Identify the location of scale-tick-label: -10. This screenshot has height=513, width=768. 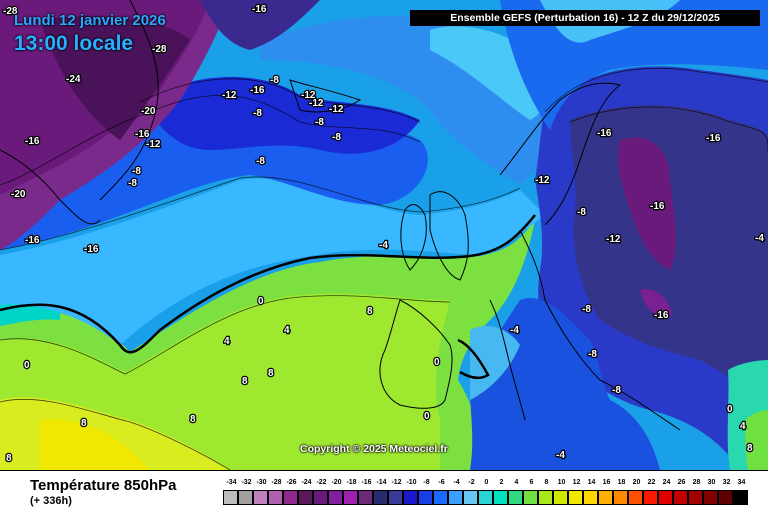
(411, 482).